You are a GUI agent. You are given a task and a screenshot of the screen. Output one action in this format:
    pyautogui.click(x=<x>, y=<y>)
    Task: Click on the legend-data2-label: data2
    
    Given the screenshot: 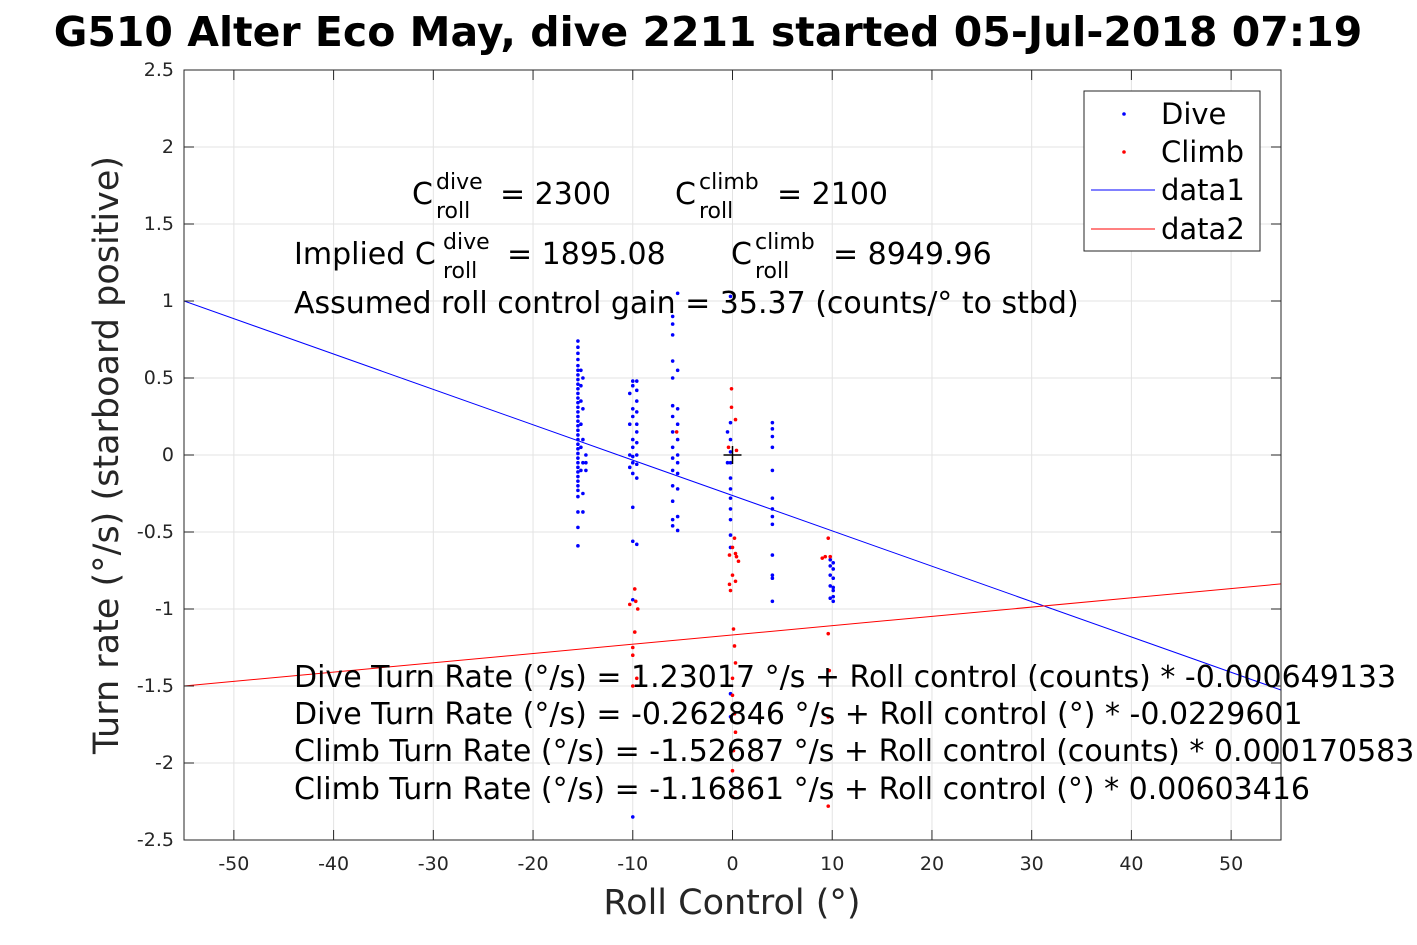 What is the action you would take?
    pyautogui.click(x=1203, y=229)
    